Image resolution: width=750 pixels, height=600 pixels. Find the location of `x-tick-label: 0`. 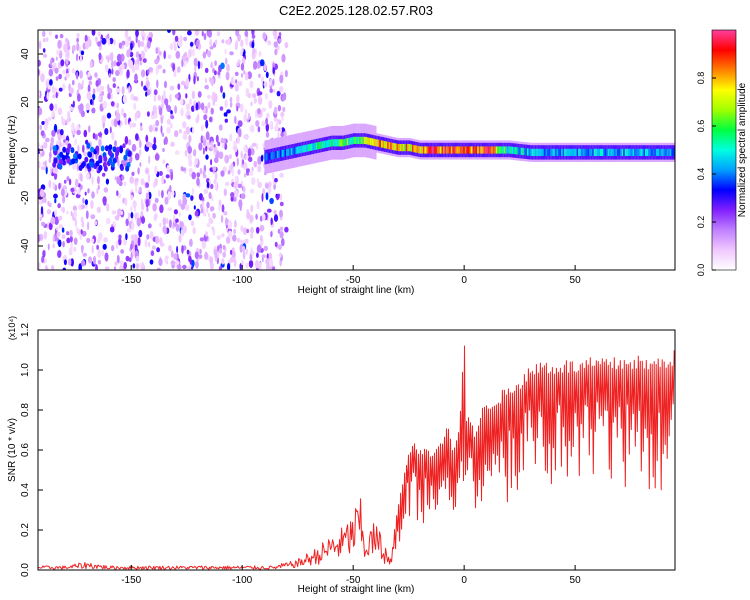

x-tick-label: 0 is located at coordinates (464, 580).